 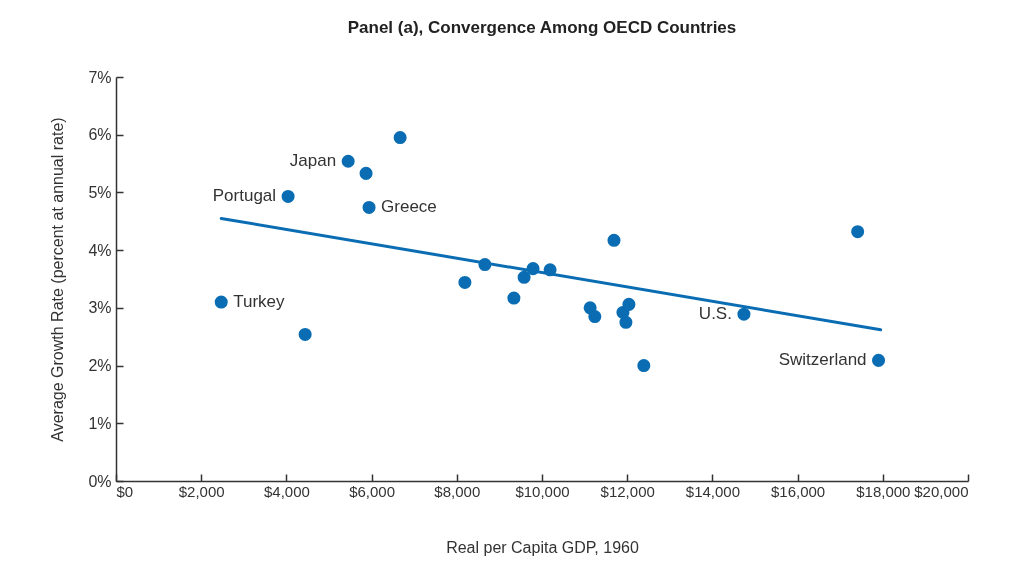 What do you see at coordinates (100, 423) in the screenshot?
I see `y-tick-label: 1%` at bounding box center [100, 423].